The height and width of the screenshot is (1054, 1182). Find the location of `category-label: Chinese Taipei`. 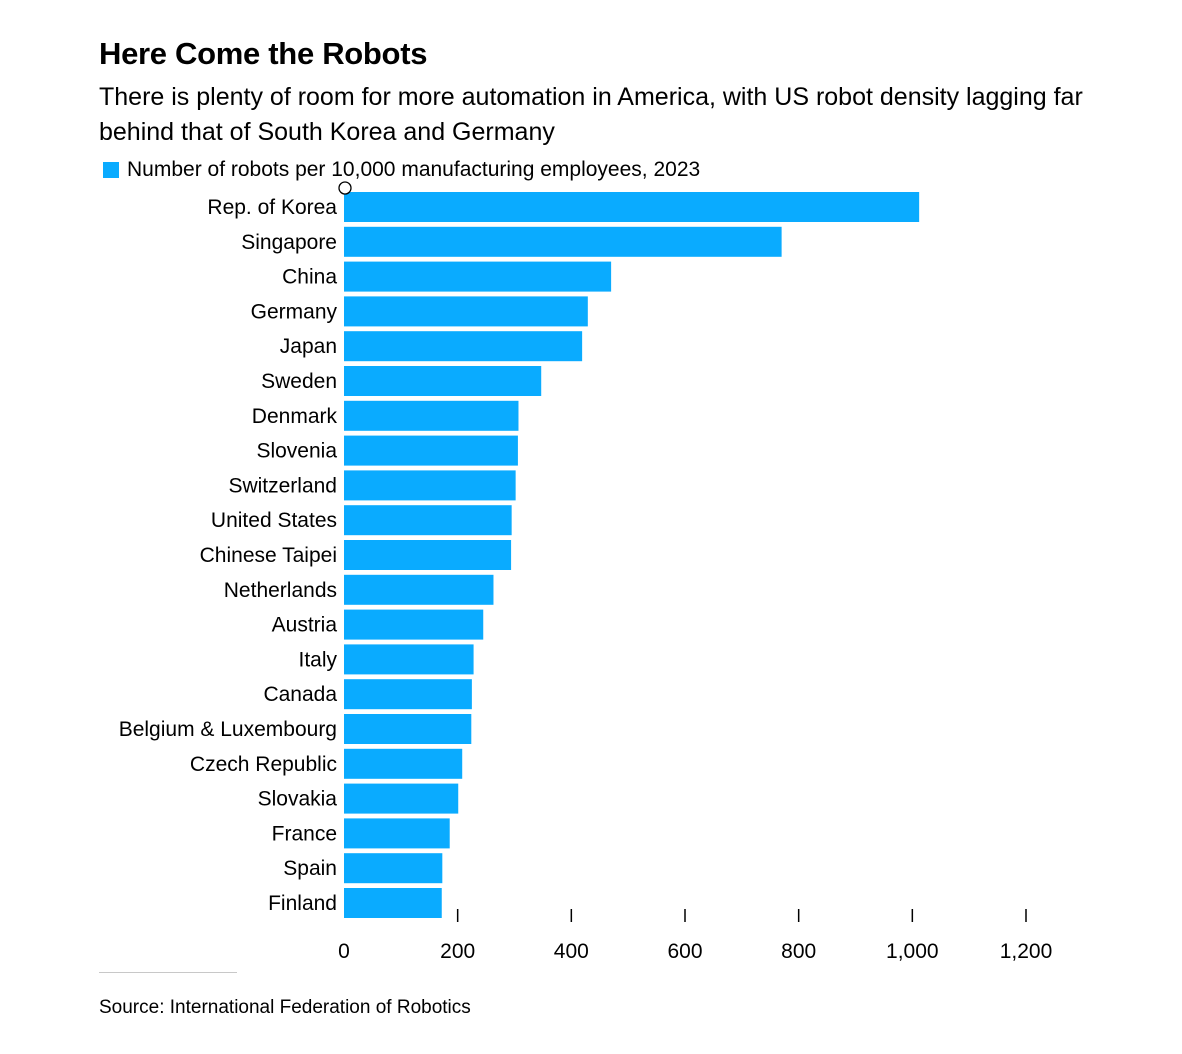

category-label: Chinese Taipei is located at coordinates (268, 555).